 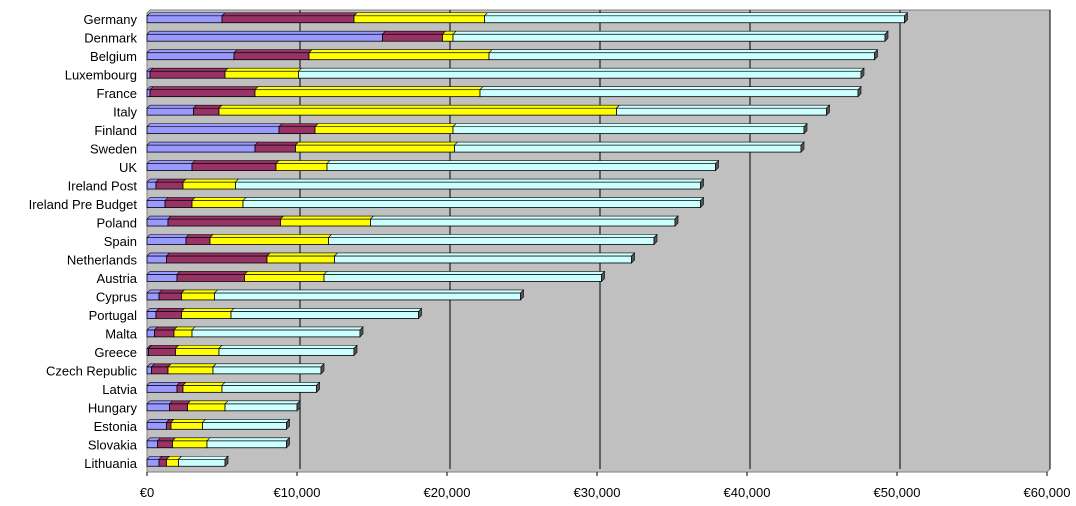 What do you see at coordinates (102, 259) in the screenshot?
I see `category-label: Netherlands` at bounding box center [102, 259].